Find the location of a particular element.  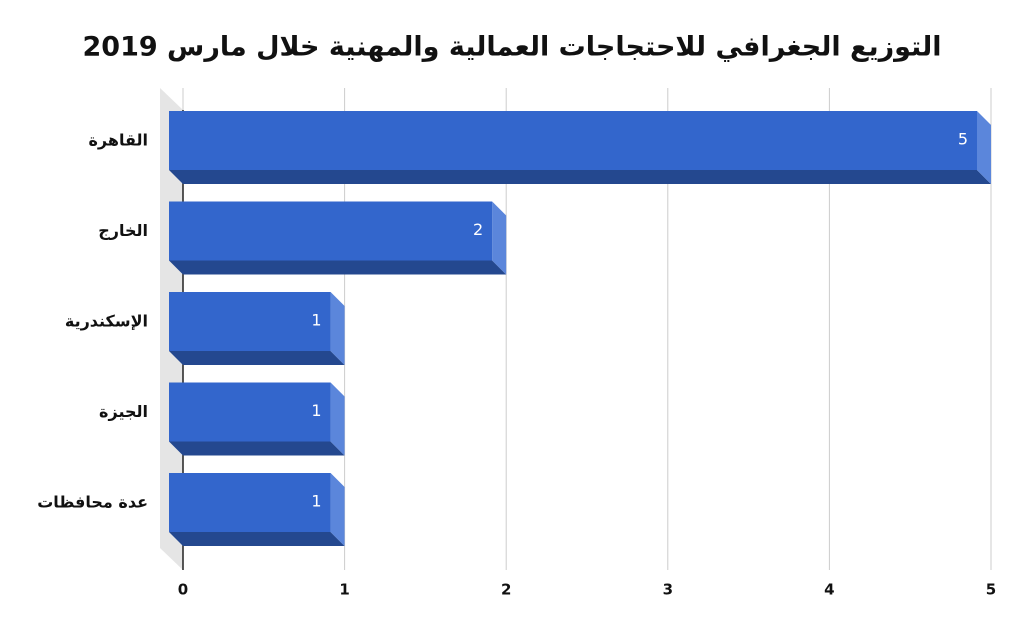

y-tick-label: عدة محافظات is located at coordinates (92, 502).